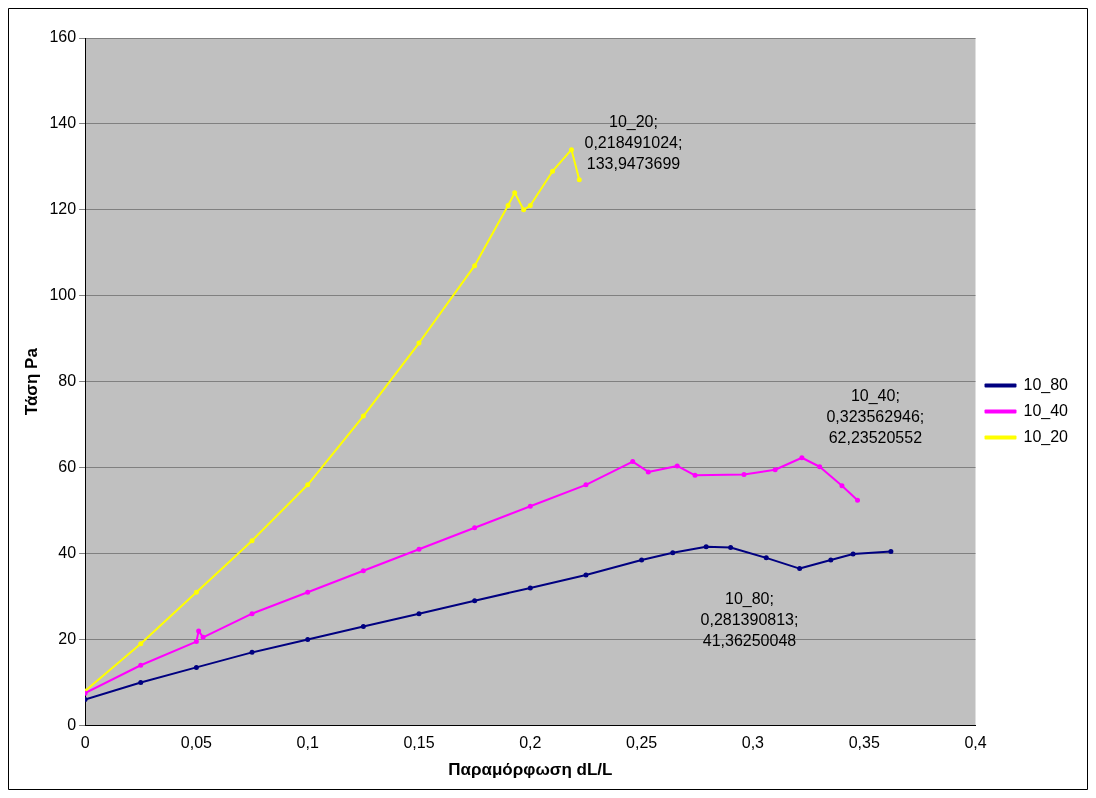  I want to click on x-tick-label: 0,05, so click(196, 743).